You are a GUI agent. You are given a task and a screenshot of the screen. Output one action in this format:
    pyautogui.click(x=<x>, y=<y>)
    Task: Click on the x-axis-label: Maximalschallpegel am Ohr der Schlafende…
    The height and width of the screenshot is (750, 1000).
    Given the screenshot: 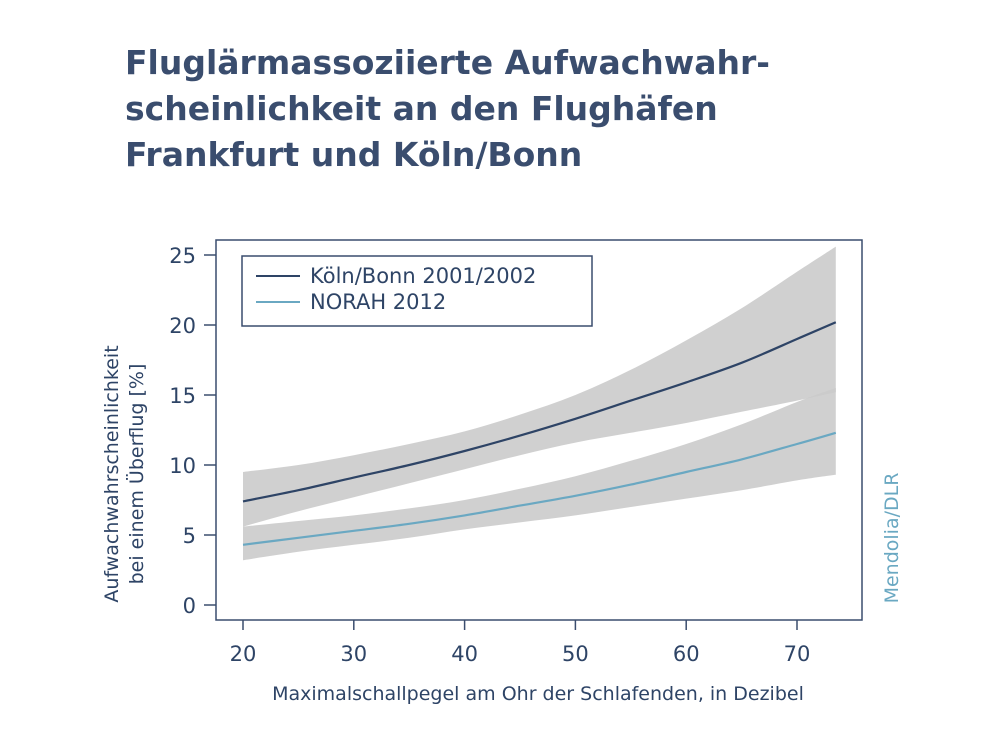 What is the action you would take?
    pyautogui.click(x=538, y=694)
    